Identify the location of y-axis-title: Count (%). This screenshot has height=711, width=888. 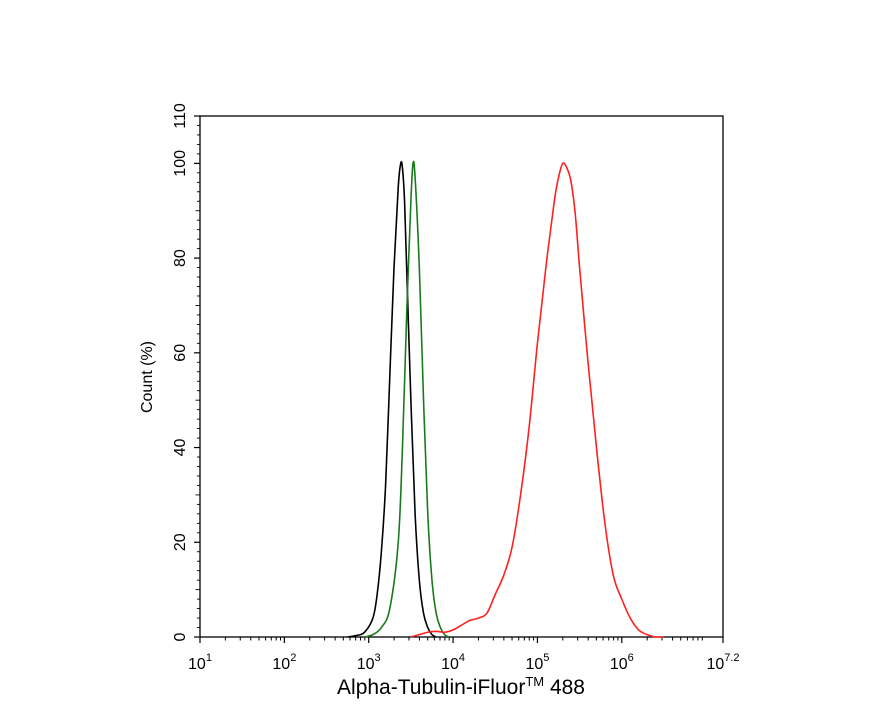
(147, 377).